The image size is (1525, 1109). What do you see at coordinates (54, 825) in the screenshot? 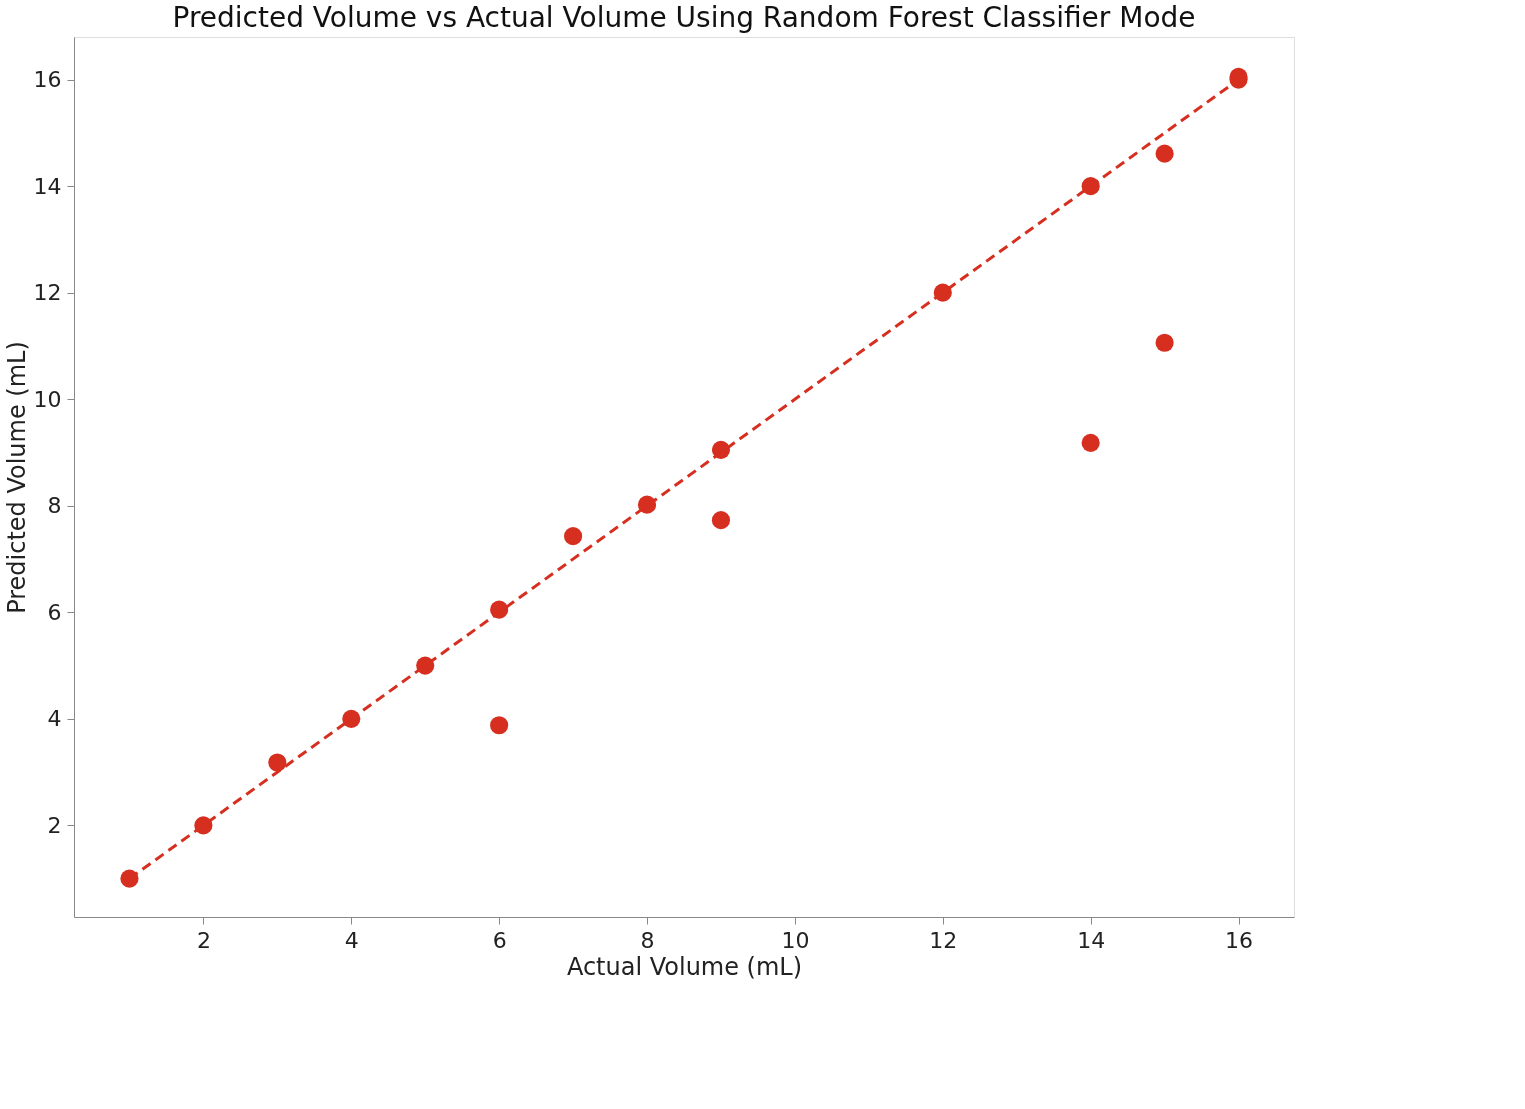
I see `y-tick-label: 2` at bounding box center [54, 825].